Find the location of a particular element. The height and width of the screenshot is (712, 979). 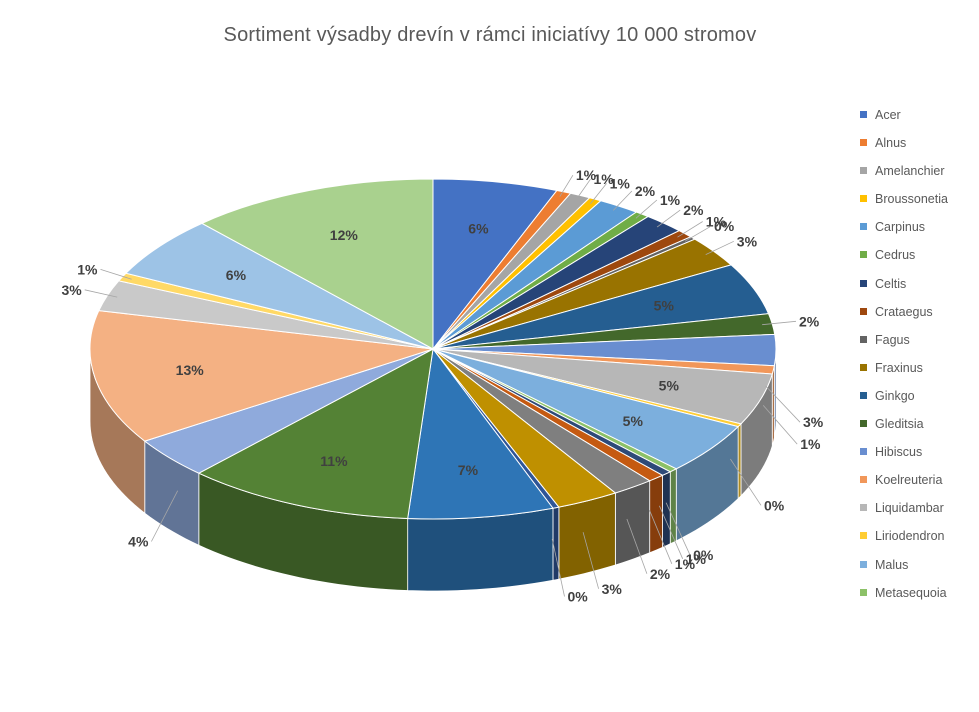

legend-item-crataegus: Crataegus is located at coordinates (919, 315).